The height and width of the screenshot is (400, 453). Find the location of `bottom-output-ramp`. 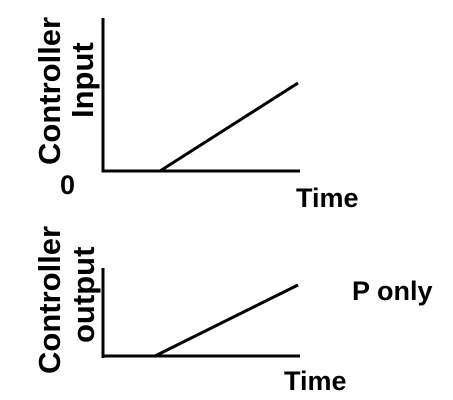

bottom-output-ramp is located at coordinates (226, 320).